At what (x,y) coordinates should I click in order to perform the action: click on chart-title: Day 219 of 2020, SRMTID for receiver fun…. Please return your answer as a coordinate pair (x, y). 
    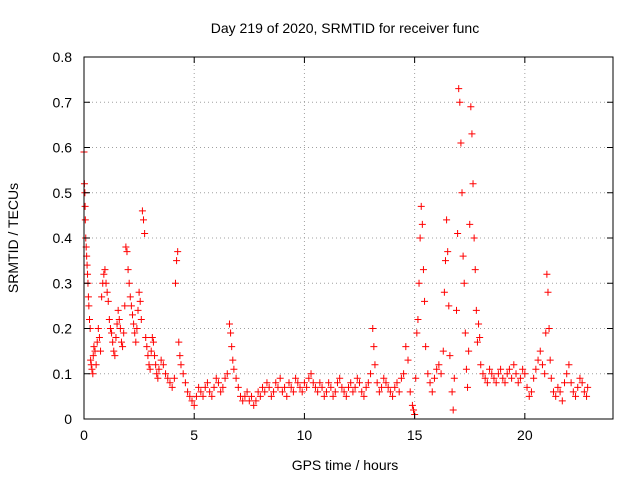
    Looking at the image, I should click on (345, 28).